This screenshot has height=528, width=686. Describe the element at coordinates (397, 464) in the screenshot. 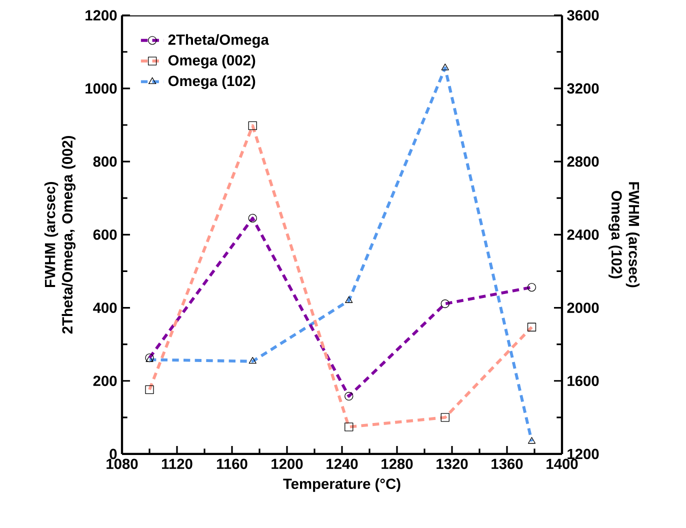

I see `x-tick-label: 1280` at that location.